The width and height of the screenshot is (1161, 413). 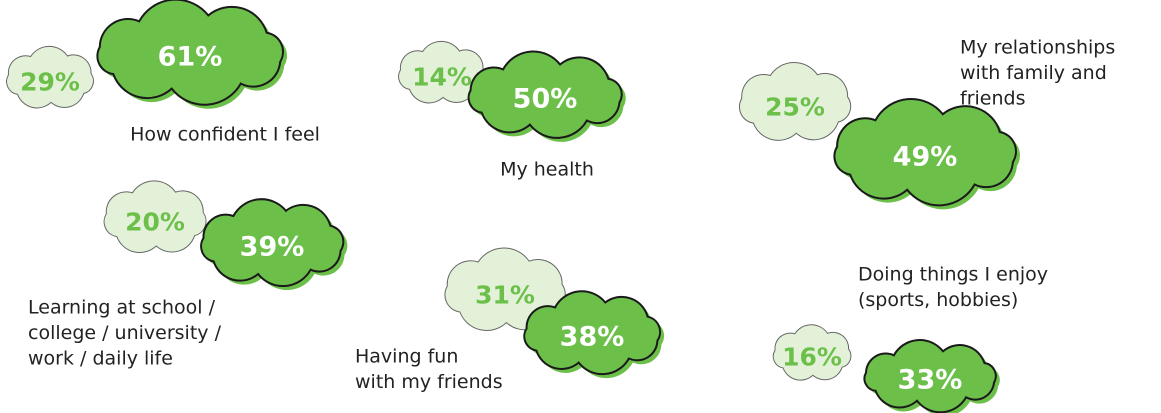 What do you see at coordinates (505, 295) in the screenshot?
I see `small-value: 31%` at bounding box center [505, 295].